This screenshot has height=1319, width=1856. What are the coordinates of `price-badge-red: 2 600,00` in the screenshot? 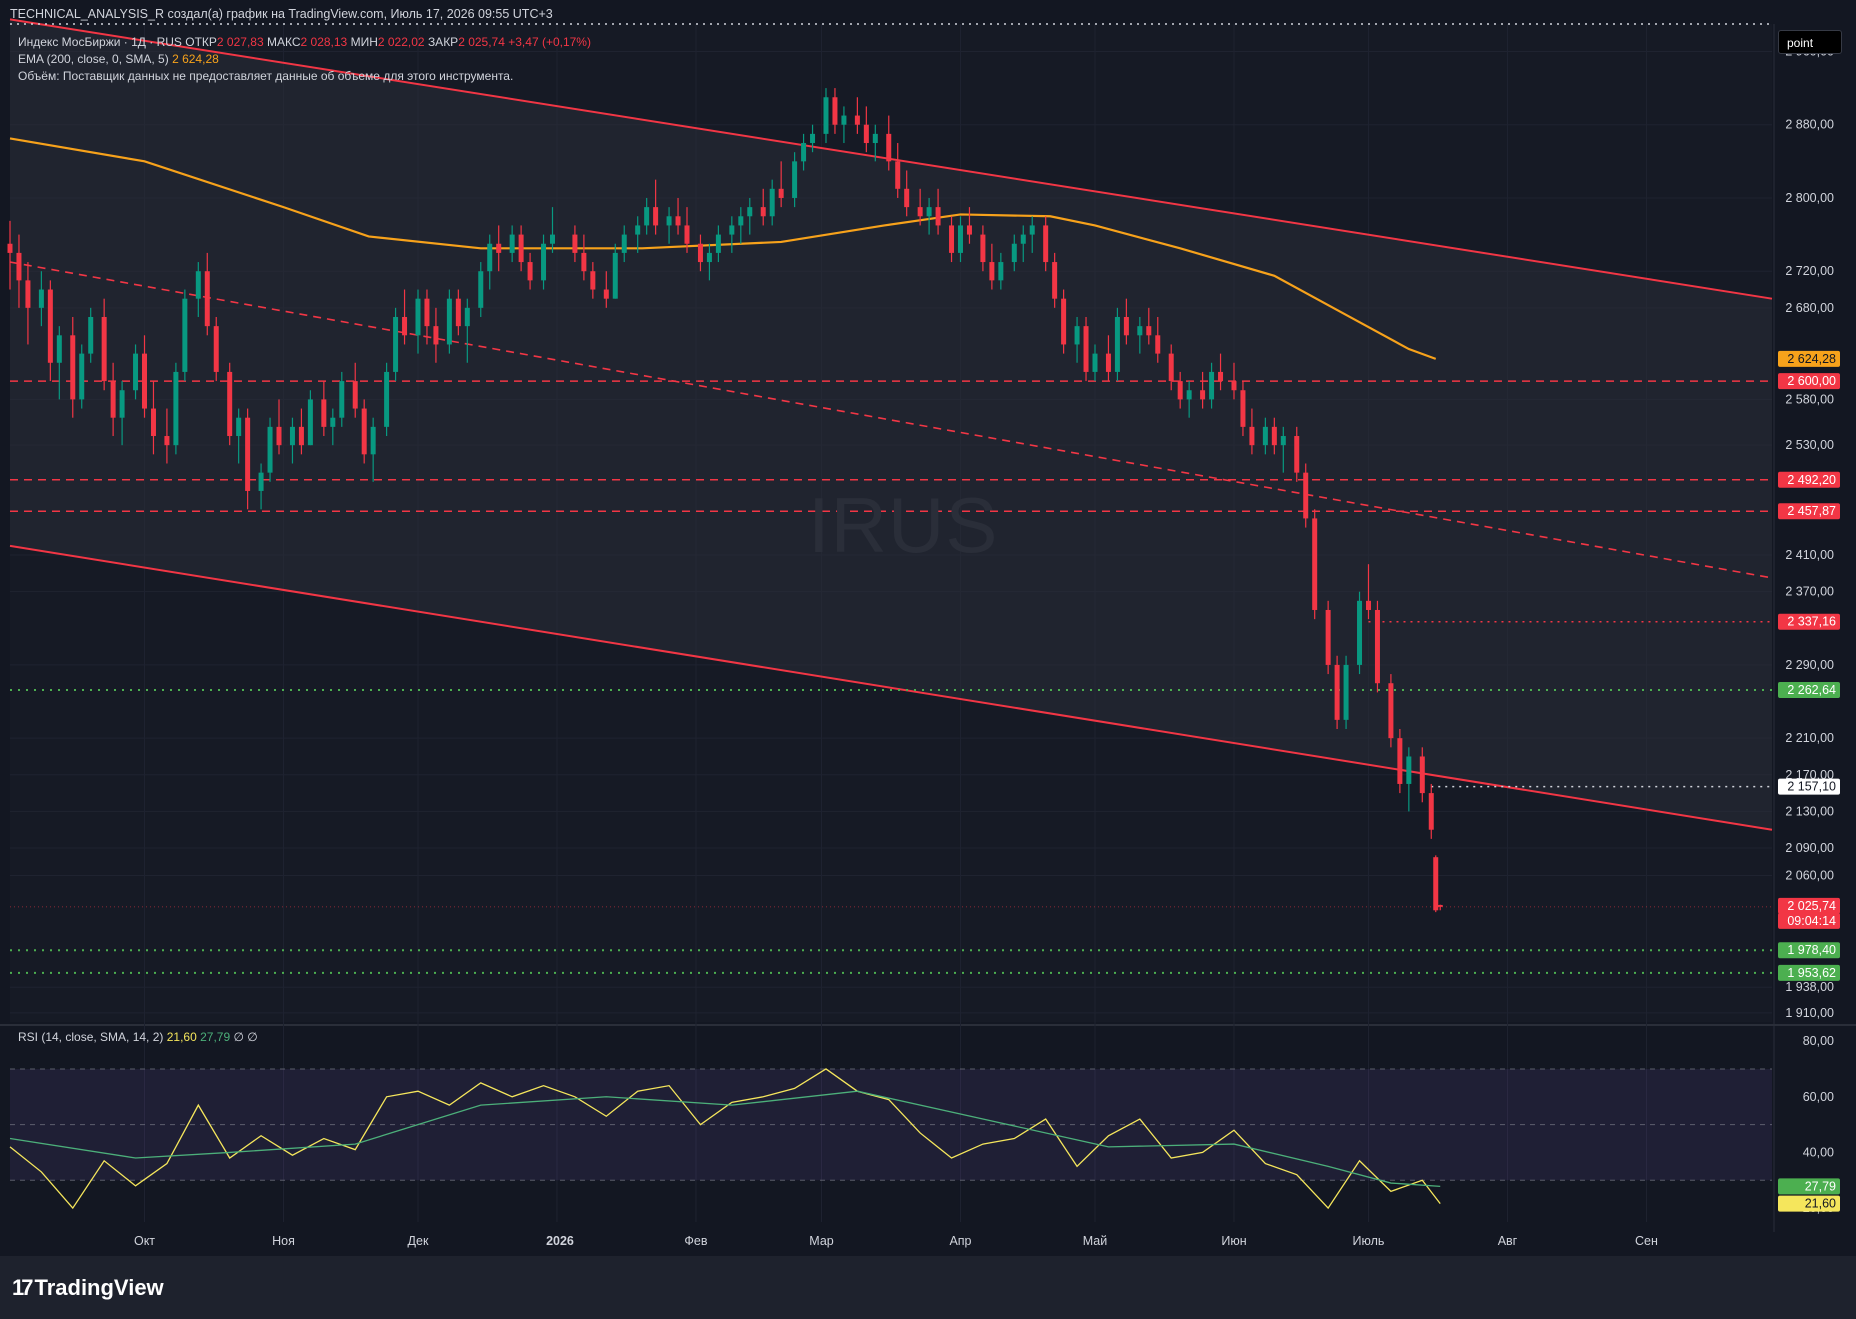 It's located at (1811, 381).